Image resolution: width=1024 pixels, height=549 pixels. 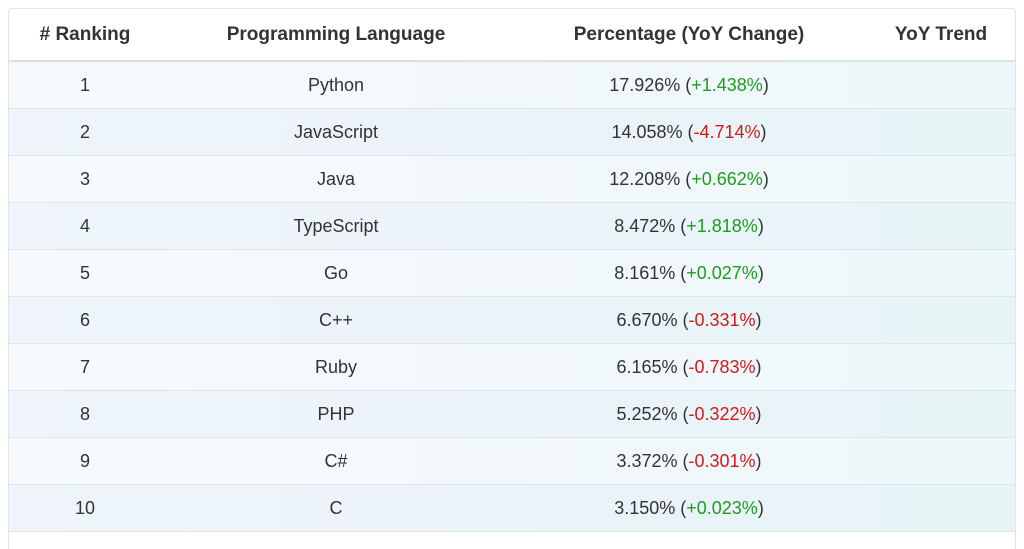 What do you see at coordinates (722, 507) in the screenshot?
I see `yoy-change-value: +0.023%` at bounding box center [722, 507].